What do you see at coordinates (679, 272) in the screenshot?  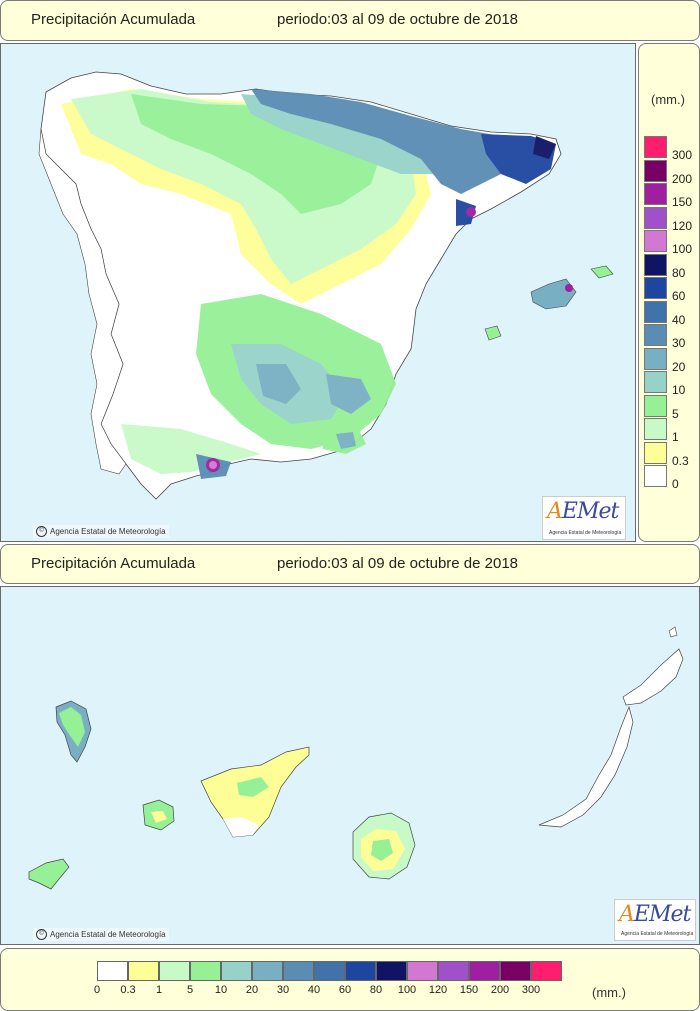 I see `legend-label: 80` at bounding box center [679, 272].